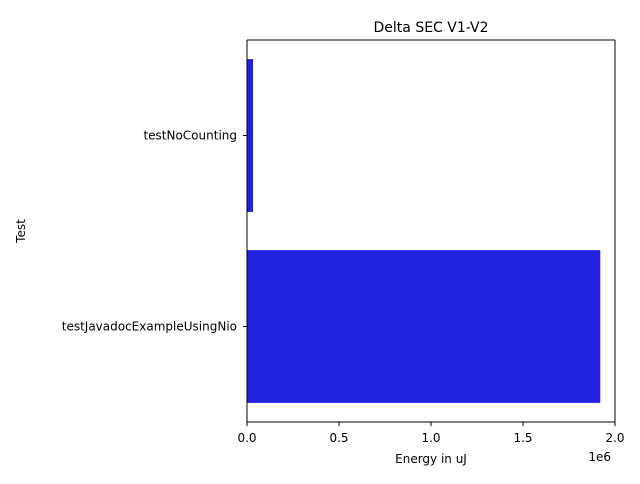 The image size is (640, 484). I want to click on x-tick-label: 1.0, so click(430, 438).